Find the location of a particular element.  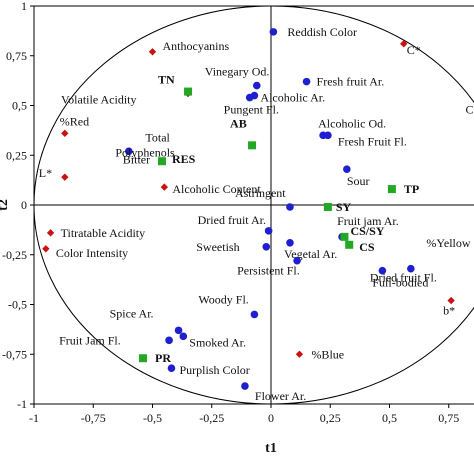

x-tick-label: 0 is located at coordinates (271, 418).